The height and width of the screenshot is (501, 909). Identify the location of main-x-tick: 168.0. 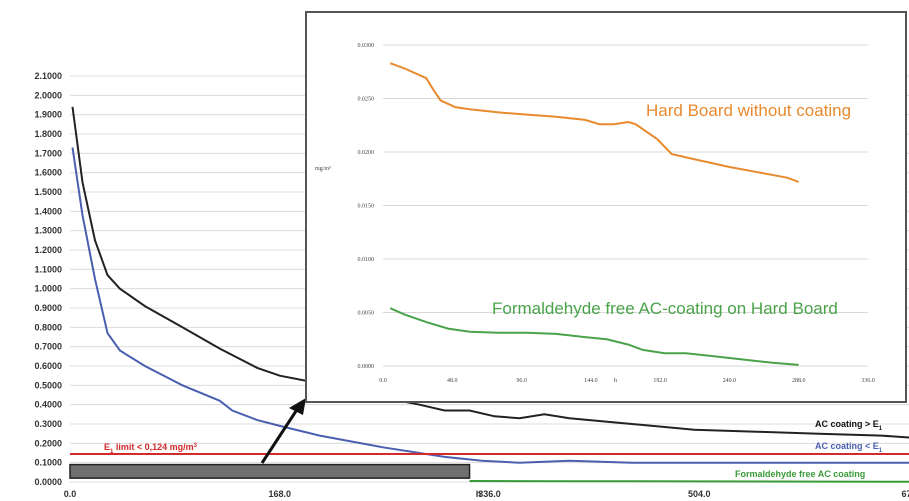
(279, 494).